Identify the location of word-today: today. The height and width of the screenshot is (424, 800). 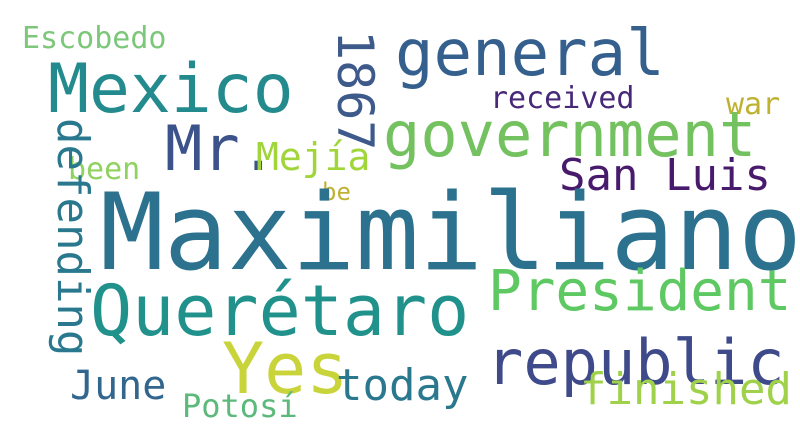
(402, 386).